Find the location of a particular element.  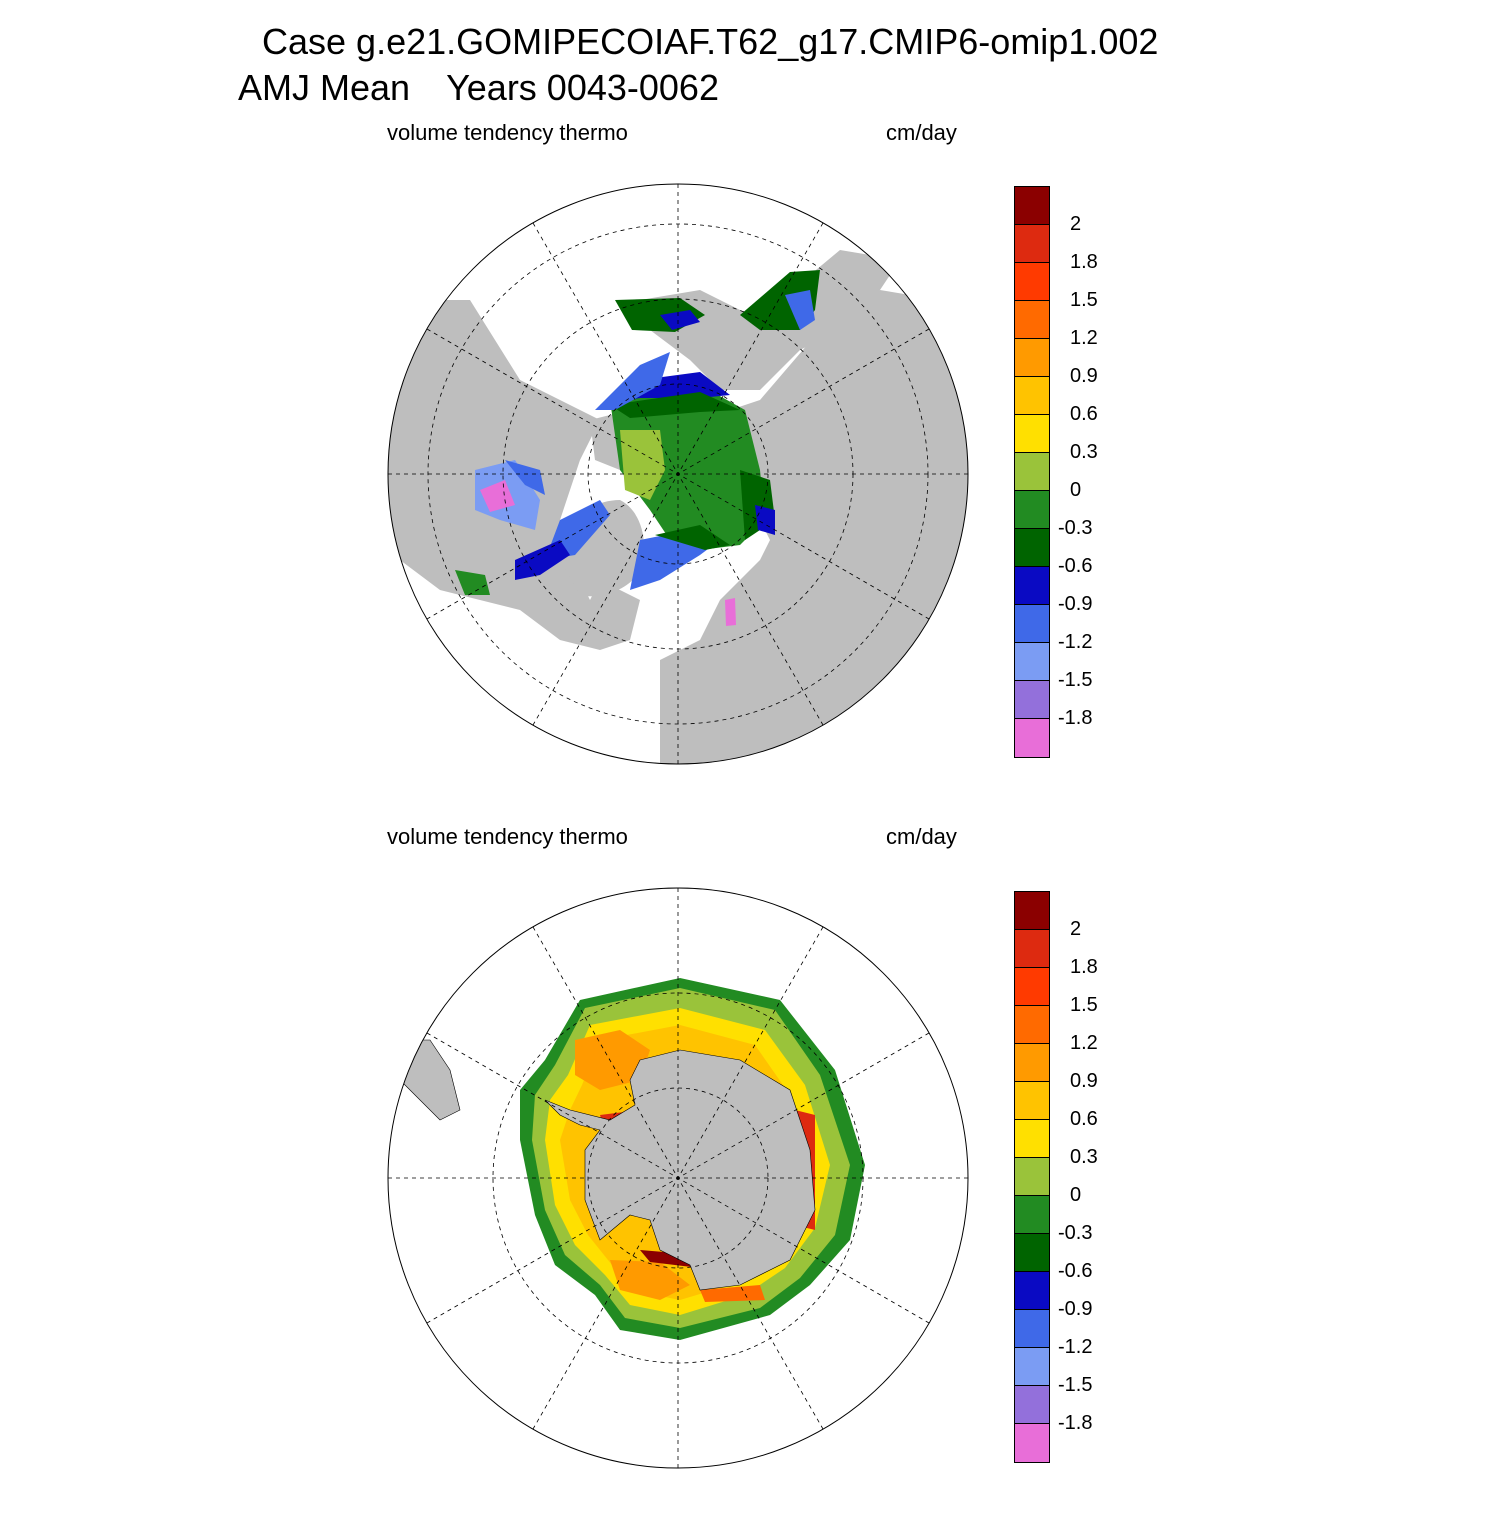

period-title: AMJ Mean Years 0043-0062 is located at coordinates (478, 88).